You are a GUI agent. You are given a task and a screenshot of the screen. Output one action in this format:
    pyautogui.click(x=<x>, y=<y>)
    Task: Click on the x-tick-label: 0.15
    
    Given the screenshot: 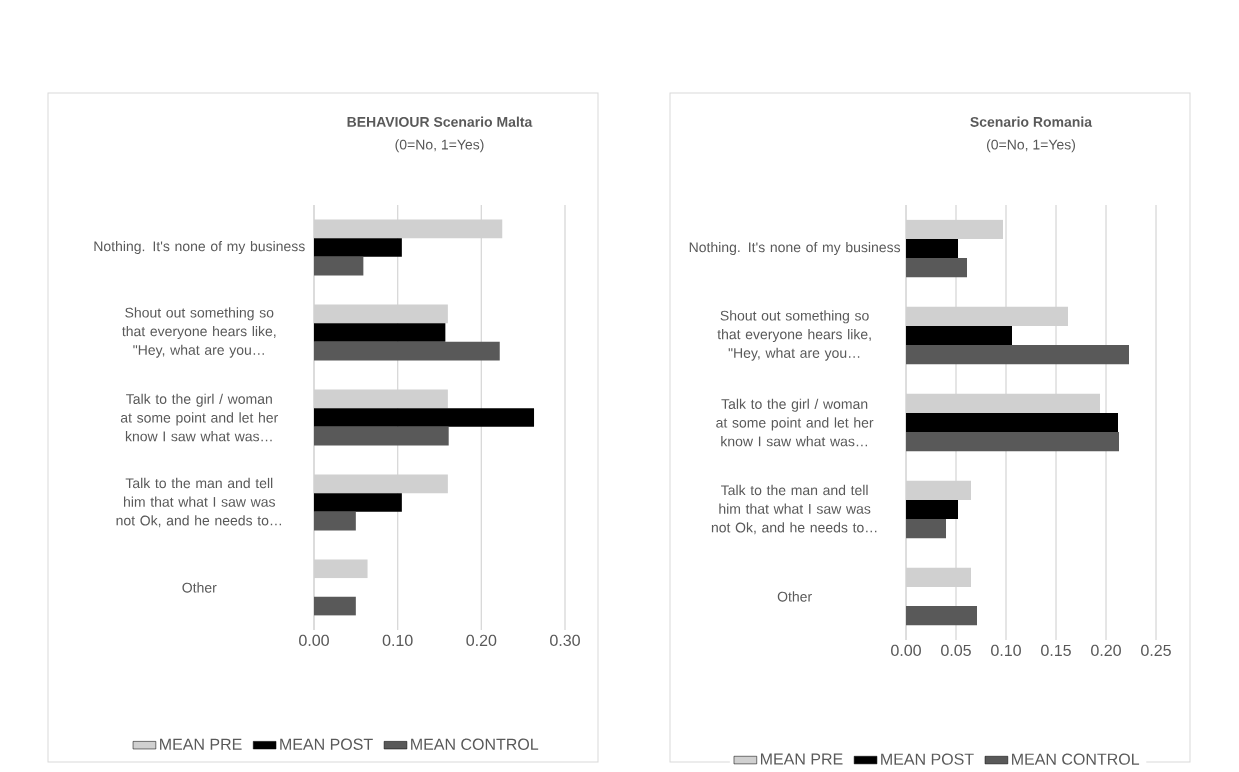 What is the action you would take?
    pyautogui.click(x=1056, y=650)
    